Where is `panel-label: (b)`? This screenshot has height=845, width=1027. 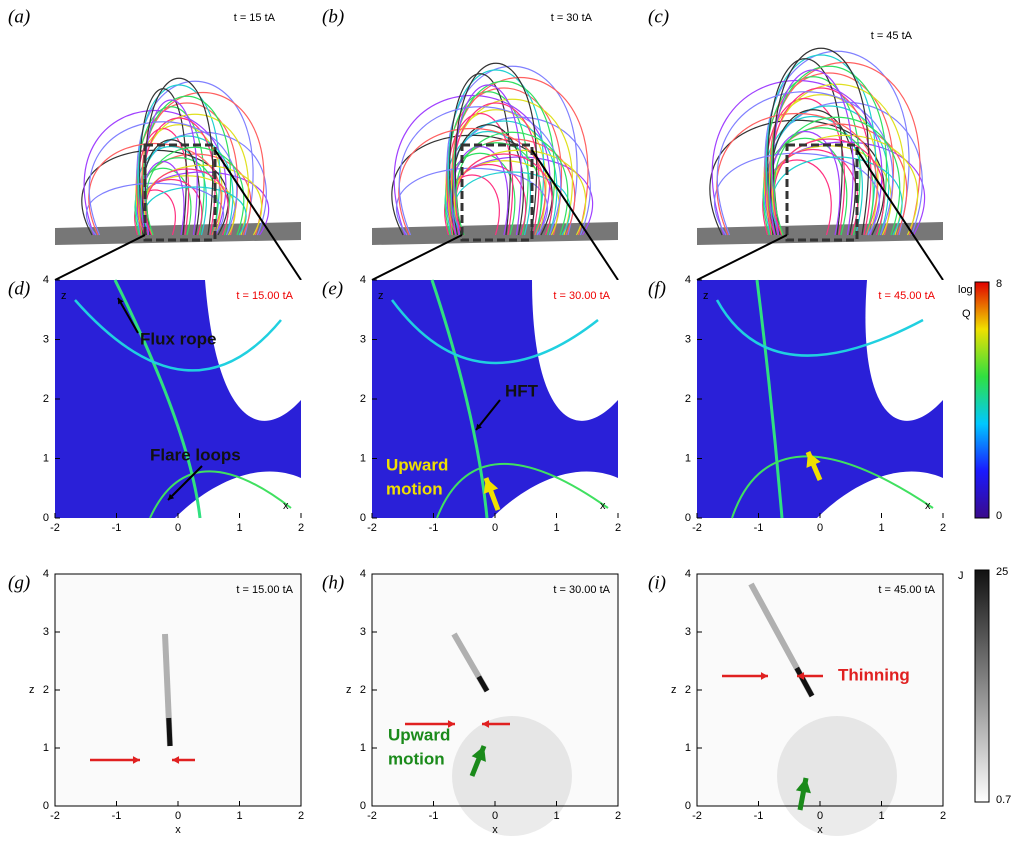 panel-label: (b) is located at coordinates (333, 16).